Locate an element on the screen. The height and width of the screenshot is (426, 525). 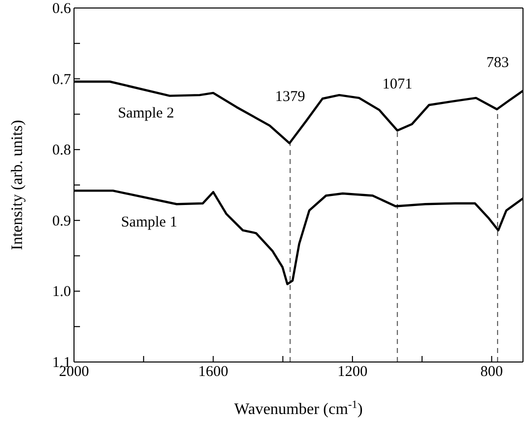
x-tick-label: 800 is located at coordinates (491, 372).